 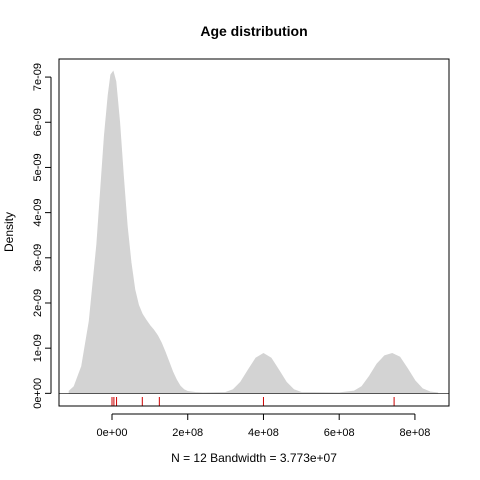 What do you see at coordinates (38, 303) in the screenshot?
I see `y-tick-label: 2e-09` at bounding box center [38, 303].